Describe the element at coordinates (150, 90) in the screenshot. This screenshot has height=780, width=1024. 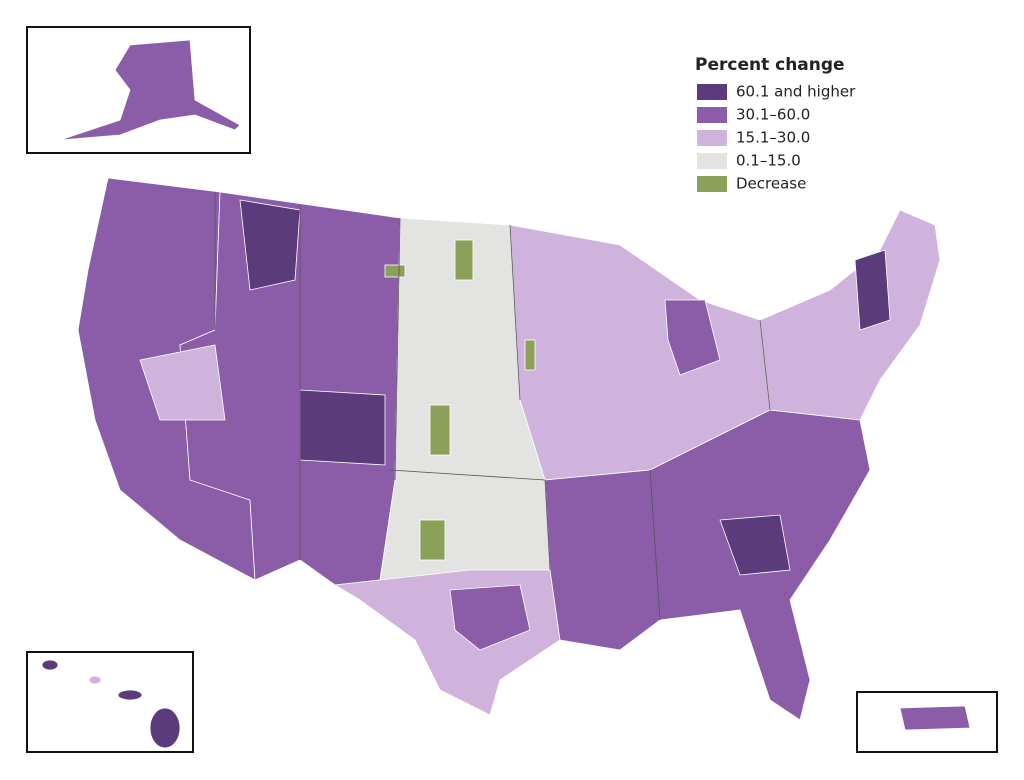
I see `alaska` at that location.